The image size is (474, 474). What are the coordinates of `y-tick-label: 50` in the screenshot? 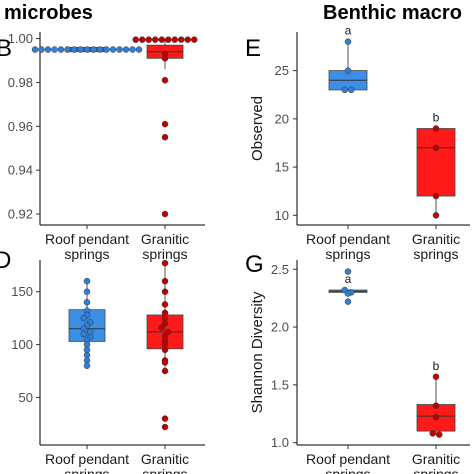 It's located at (26, 397).